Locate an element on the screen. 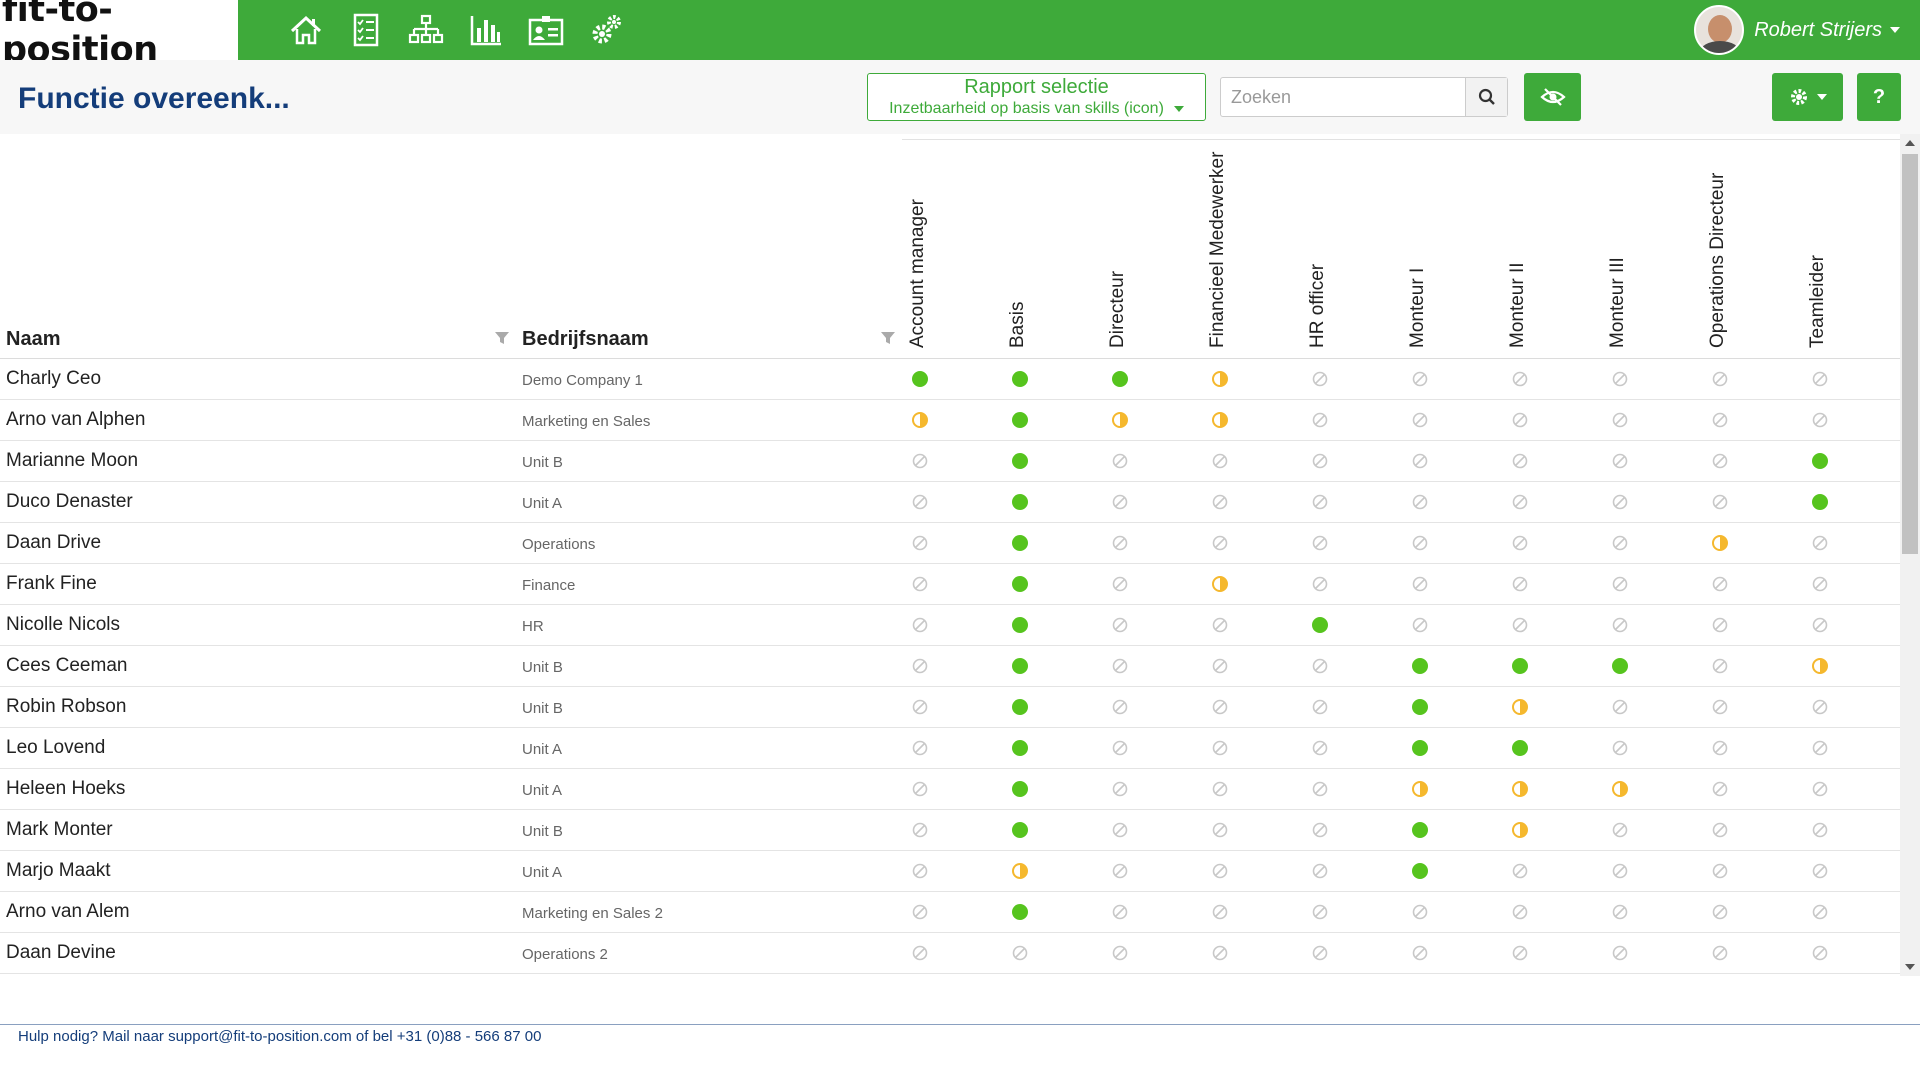  column-header-function: Basis is located at coordinates (1020, 253).